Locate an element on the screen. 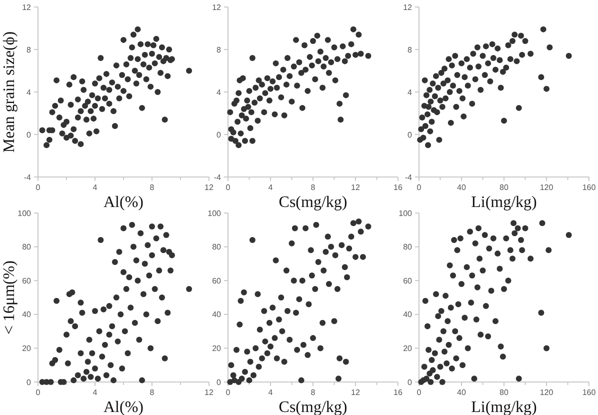  x-axis-title: Cs(mg/kg) is located at coordinates (313, 202).